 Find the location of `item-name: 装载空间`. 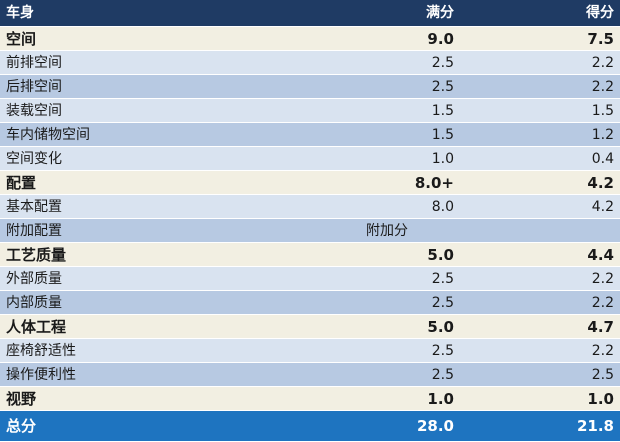

item-name: 装载空间 is located at coordinates (180, 110).